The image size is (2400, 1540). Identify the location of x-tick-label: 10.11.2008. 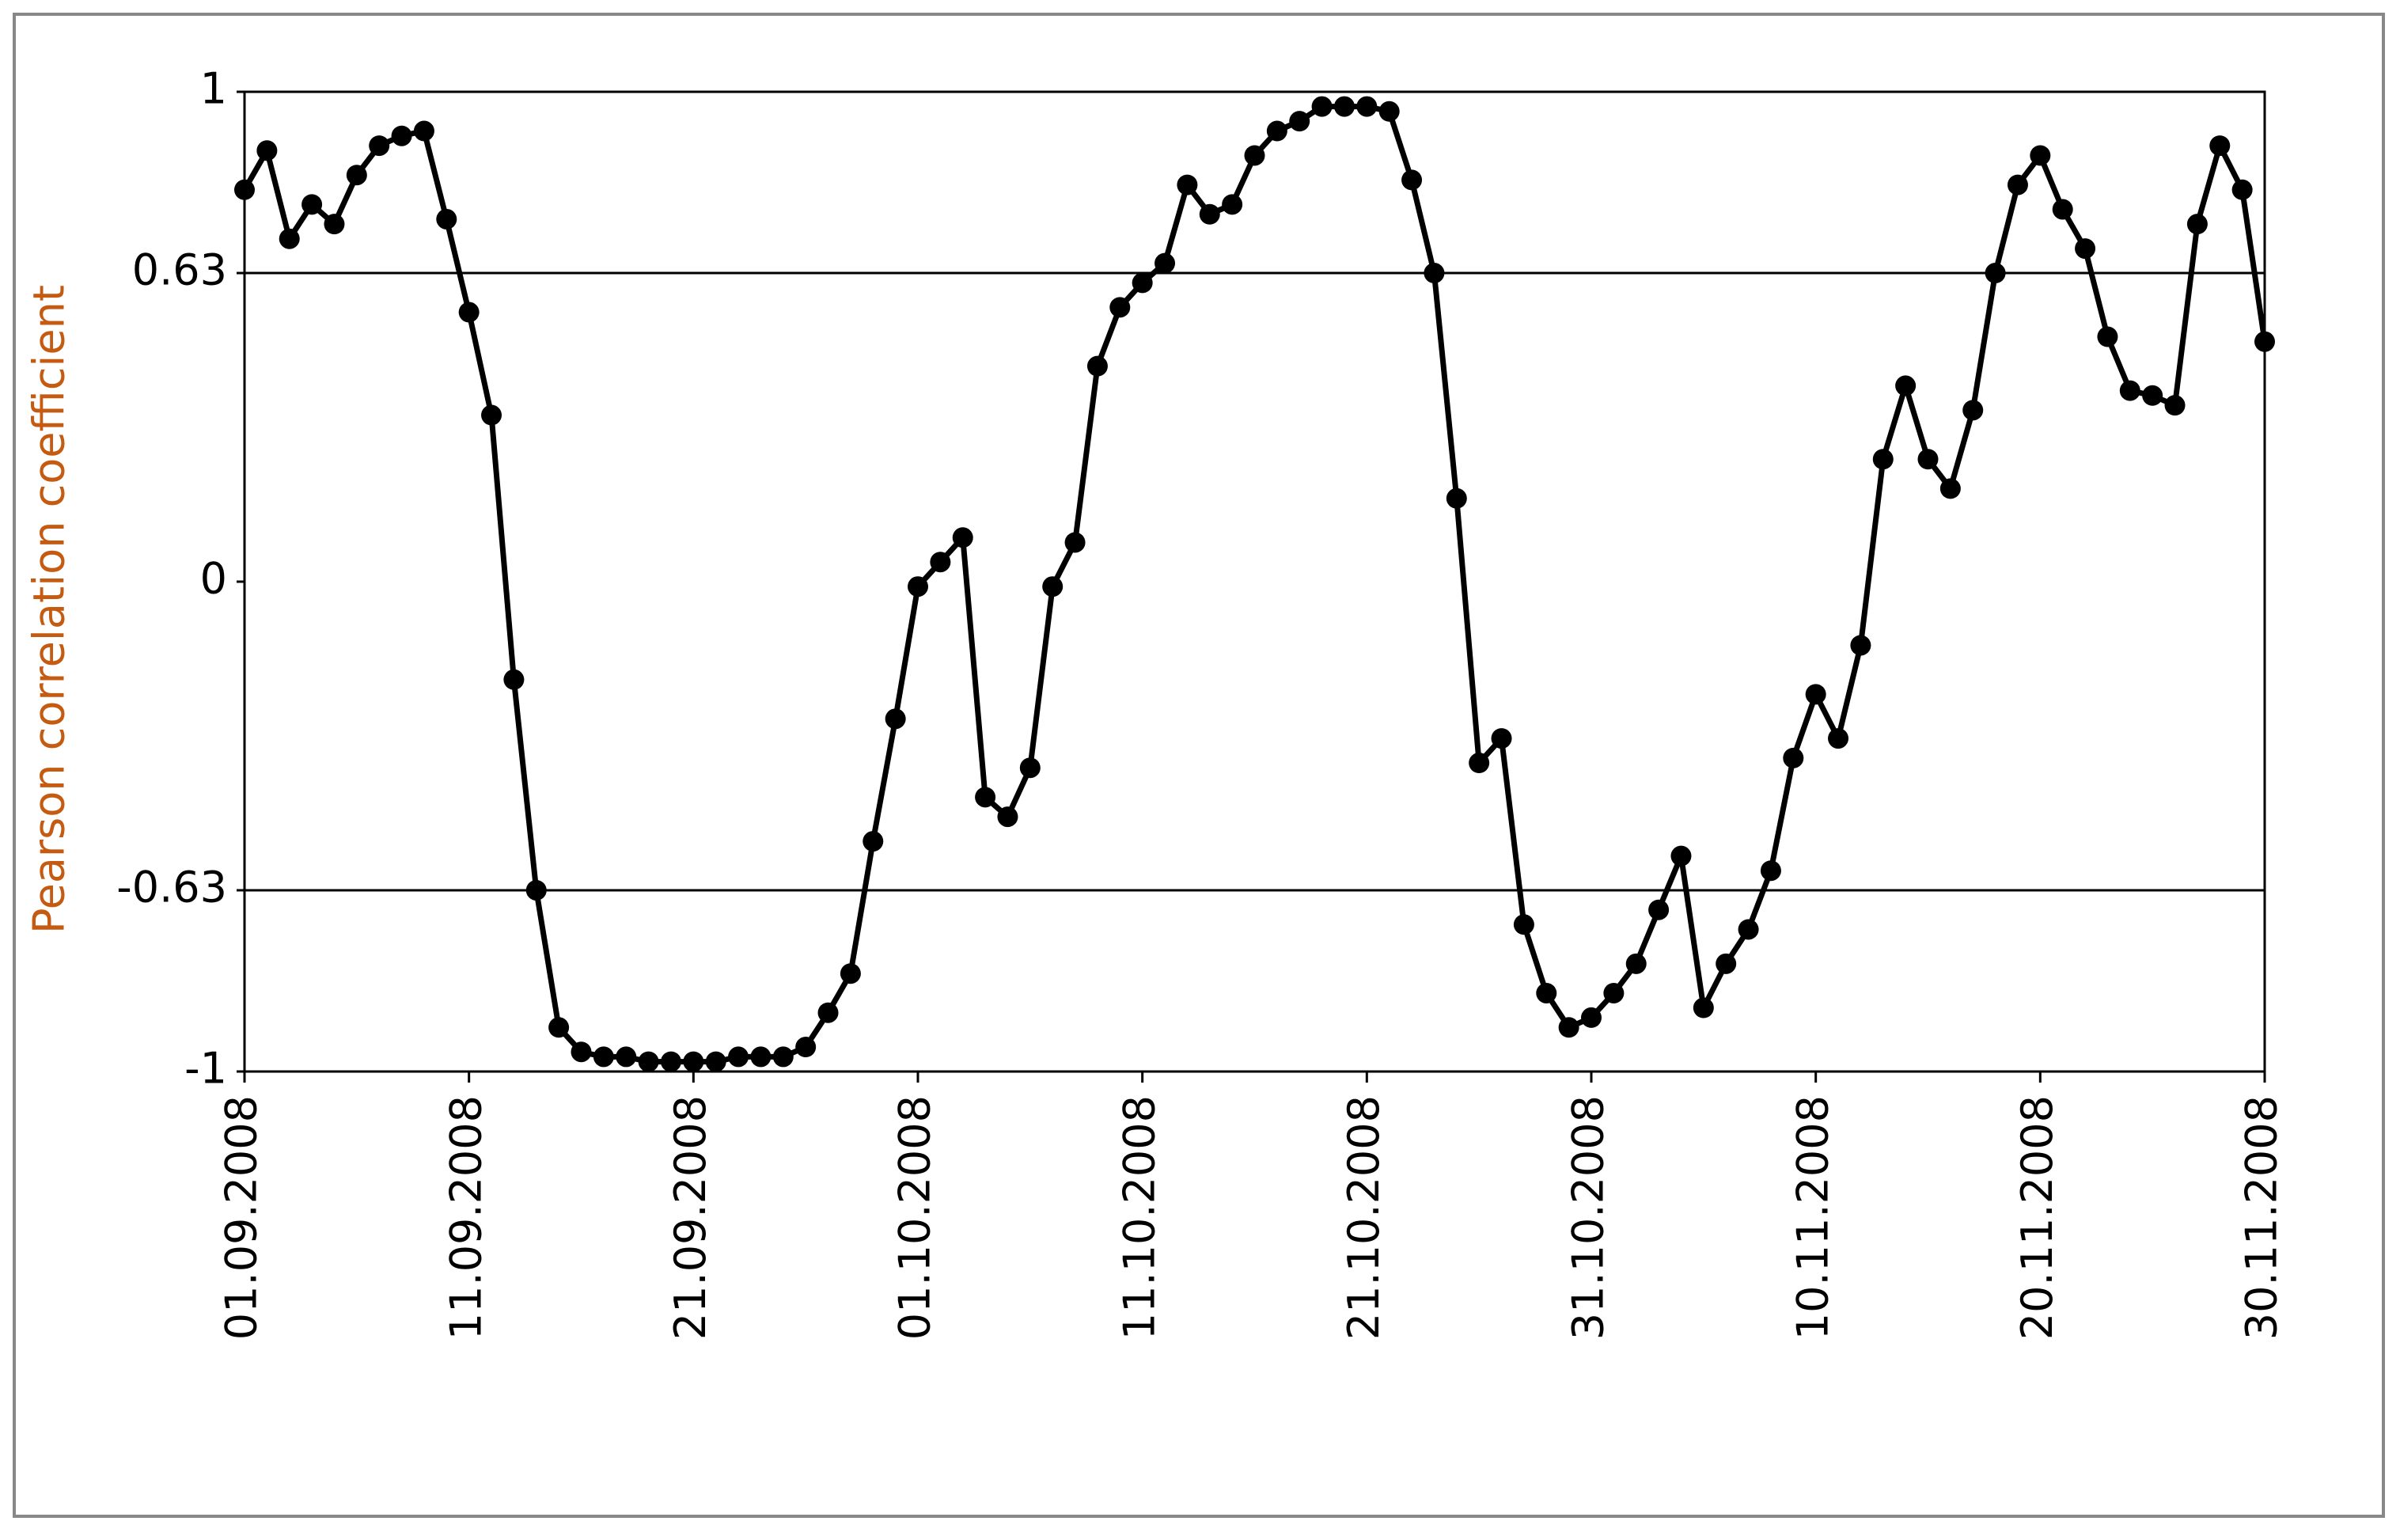
(1812, 1217).